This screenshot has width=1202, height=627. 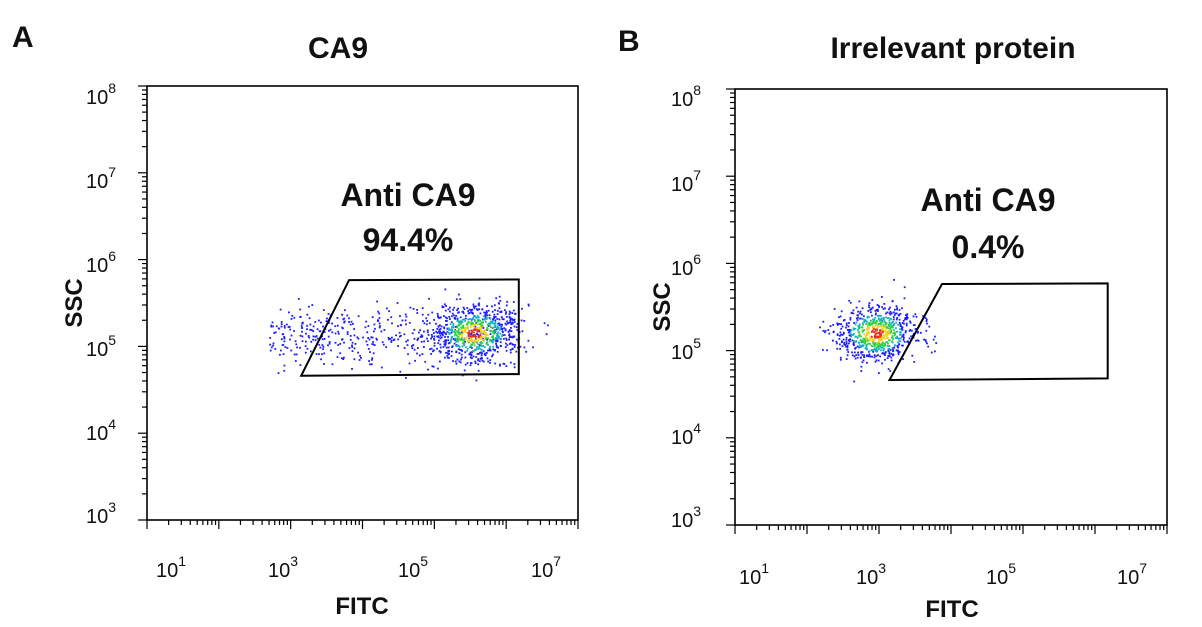 What do you see at coordinates (878, 331) in the screenshot?
I see `panel-b-event-points` at bounding box center [878, 331].